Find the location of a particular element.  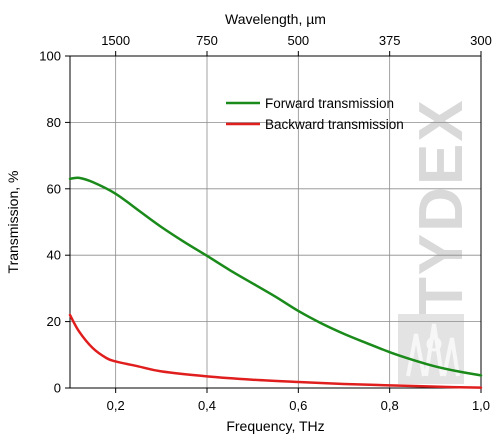

x-tick-label: 0,4 is located at coordinates (207, 405).